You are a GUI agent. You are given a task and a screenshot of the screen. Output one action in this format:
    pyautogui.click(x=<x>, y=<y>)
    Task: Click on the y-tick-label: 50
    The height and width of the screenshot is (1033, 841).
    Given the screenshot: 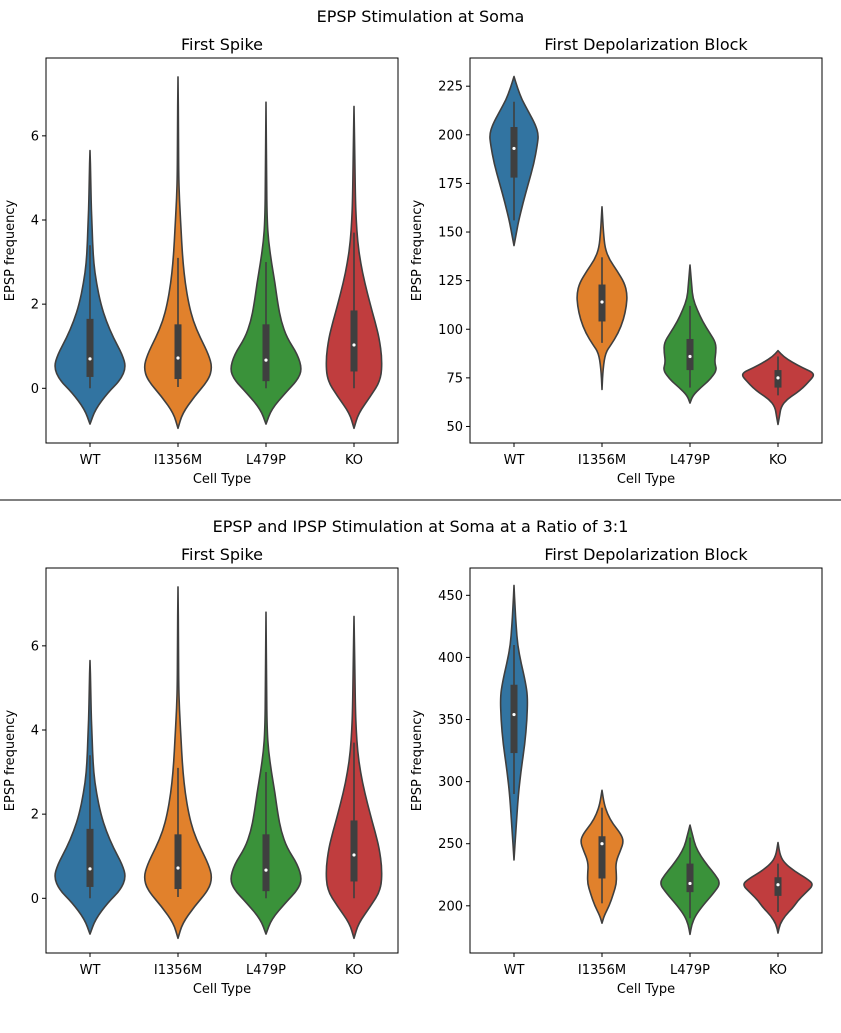 What is the action you would take?
    pyautogui.click(x=454, y=427)
    